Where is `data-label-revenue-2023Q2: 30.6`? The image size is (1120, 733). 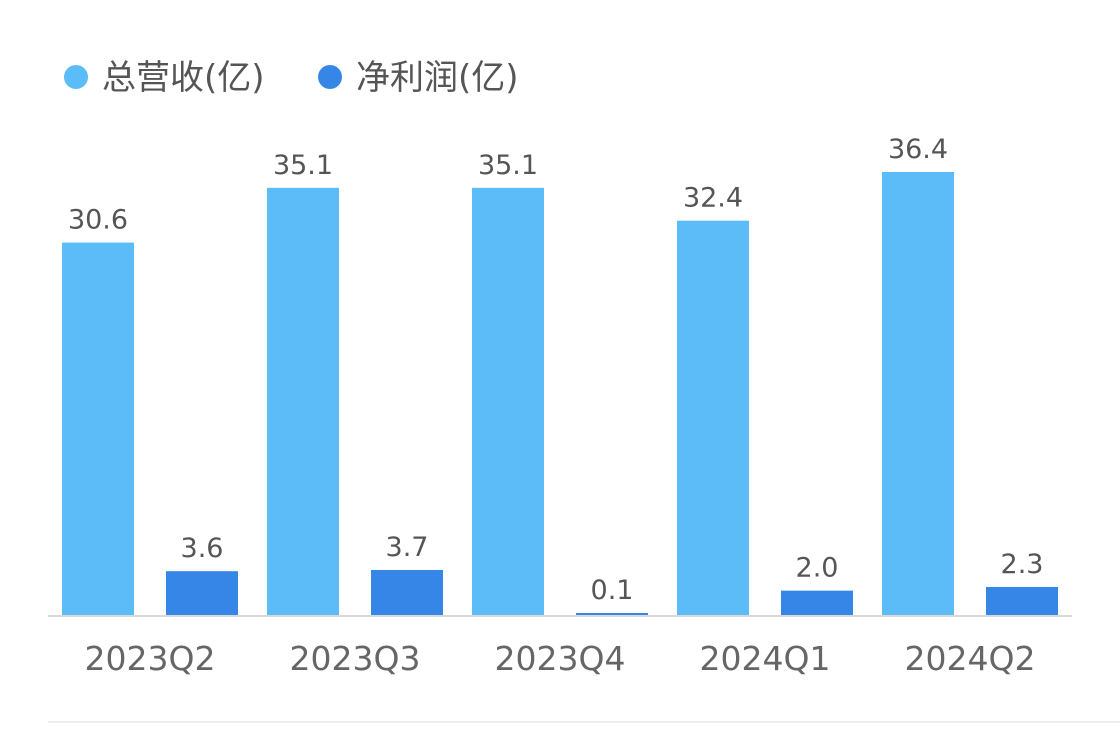
data-label-revenue-2023Q2: 30.6 is located at coordinates (98, 220).